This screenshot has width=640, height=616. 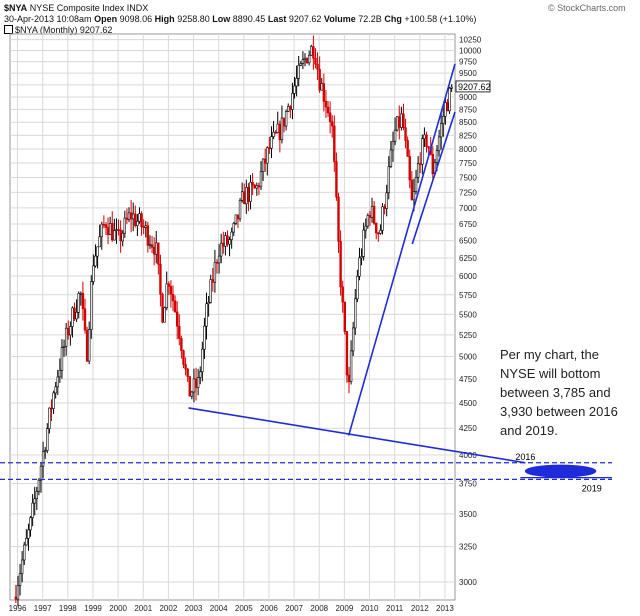 I want to click on label-2019: 2019, so click(x=592, y=488).